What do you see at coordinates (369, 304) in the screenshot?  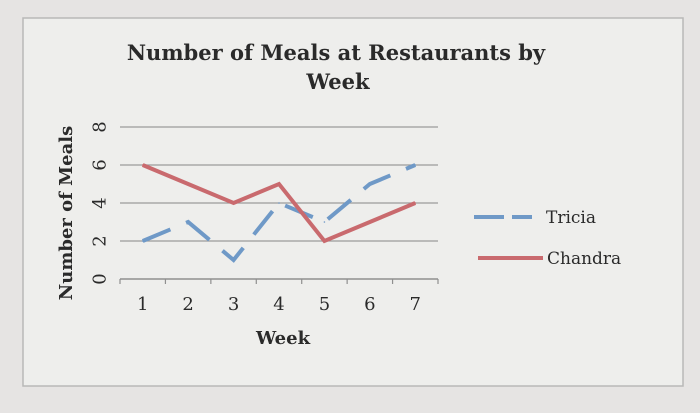 I see `x-tick-label: 6` at bounding box center [369, 304].